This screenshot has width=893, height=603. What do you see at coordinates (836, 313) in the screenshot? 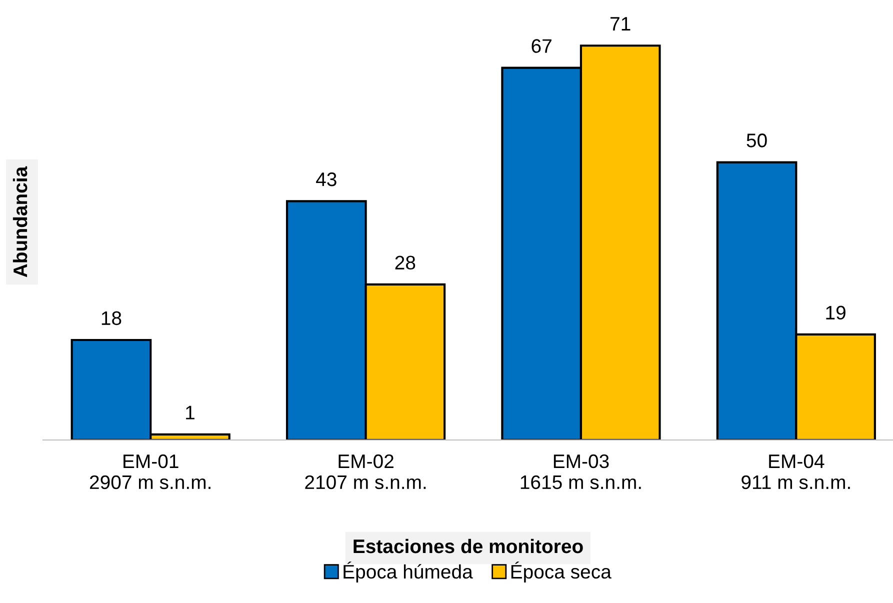
I see `data-label: 19` at bounding box center [836, 313].